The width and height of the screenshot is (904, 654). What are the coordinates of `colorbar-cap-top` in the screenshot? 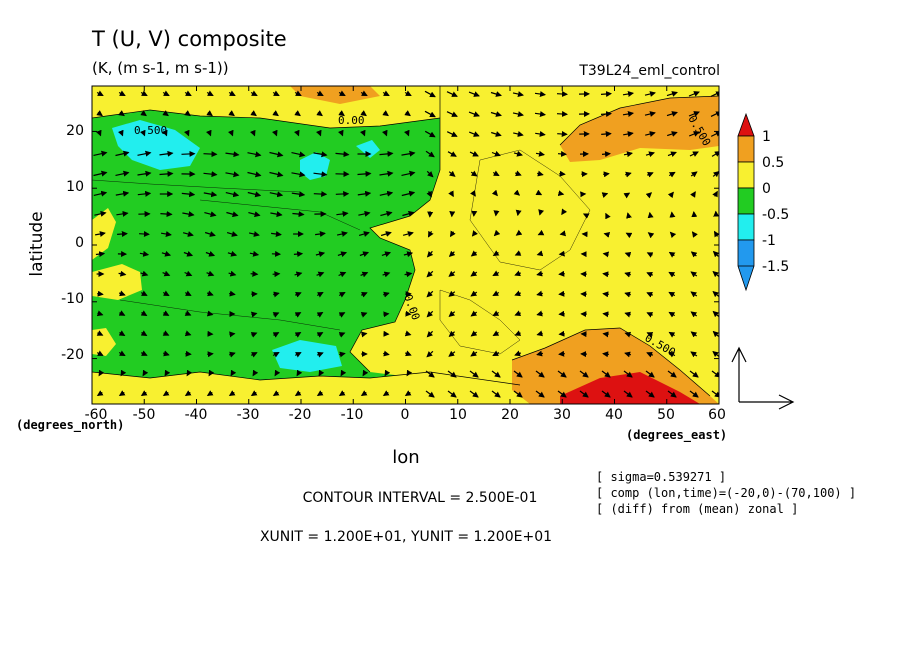 It's located at (746, 124).